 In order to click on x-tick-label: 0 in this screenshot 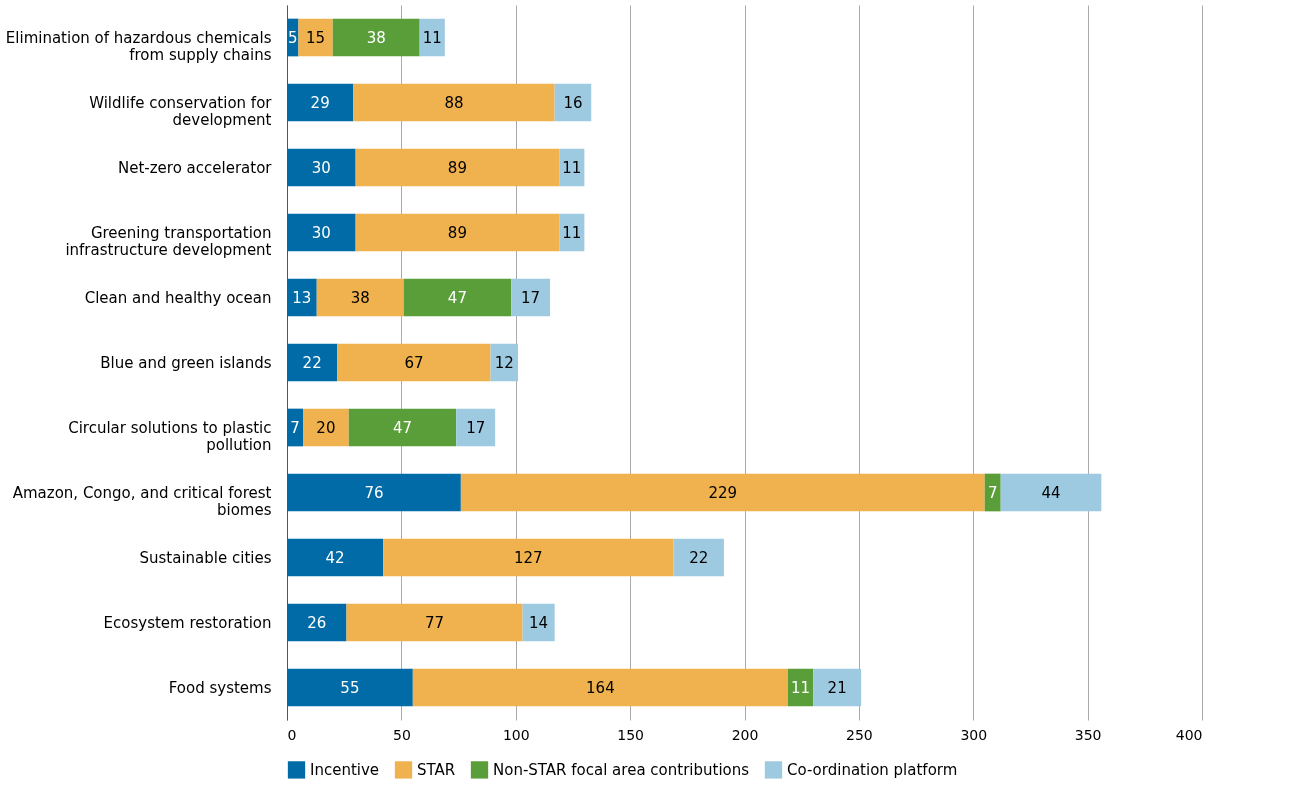, I will do `click(292, 734)`.